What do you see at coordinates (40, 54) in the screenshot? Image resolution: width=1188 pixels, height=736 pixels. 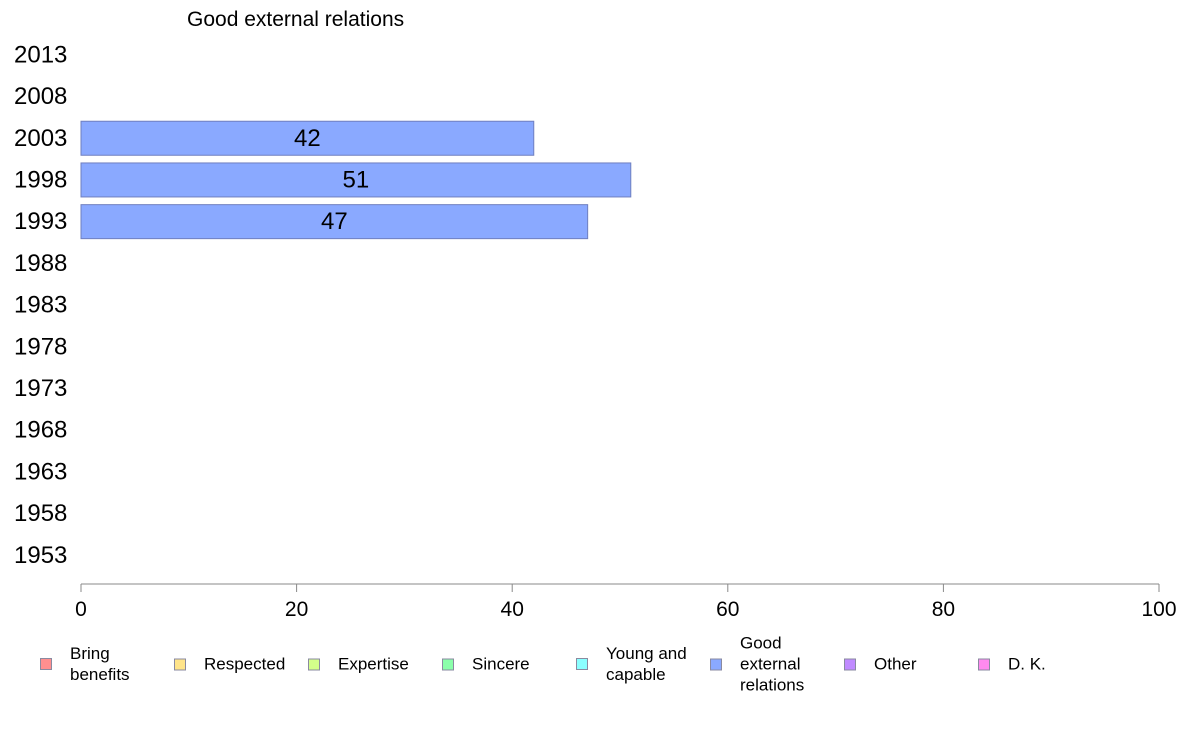 I see `year-label: 2013` at bounding box center [40, 54].